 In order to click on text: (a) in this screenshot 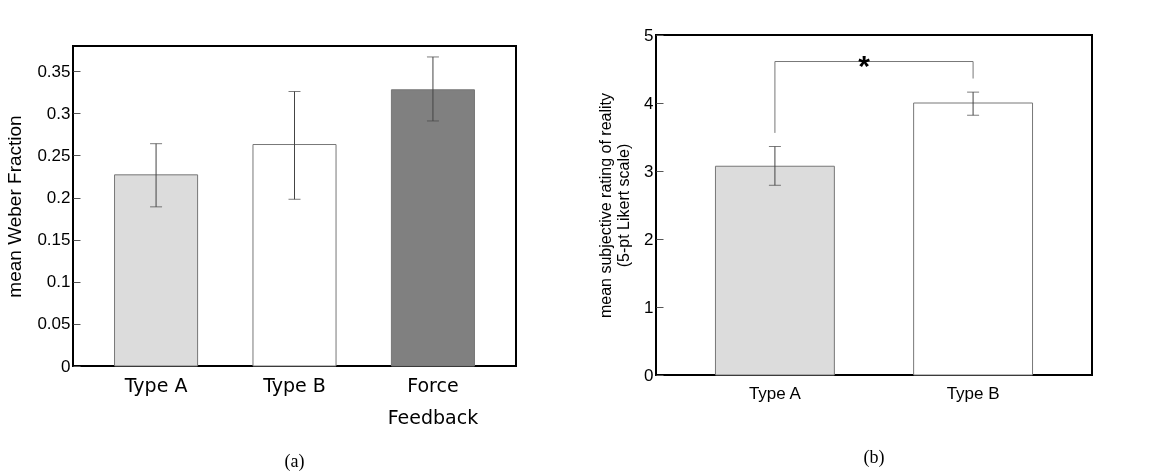, I will do `click(294, 461)`.